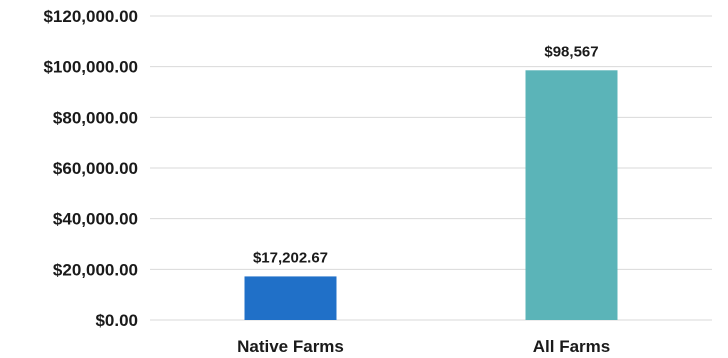 The height and width of the screenshot is (358, 728). I want to click on category-labels: Native Farms All Farms, so click(423, 346).